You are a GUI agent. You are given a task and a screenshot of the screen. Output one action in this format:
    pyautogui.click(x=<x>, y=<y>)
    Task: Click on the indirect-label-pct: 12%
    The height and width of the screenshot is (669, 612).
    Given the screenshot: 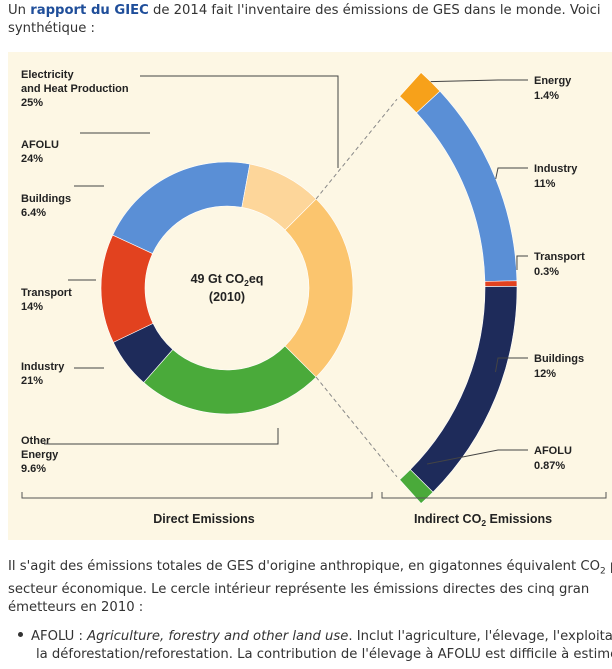 What is the action you would take?
    pyautogui.click(x=545, y=374)
    